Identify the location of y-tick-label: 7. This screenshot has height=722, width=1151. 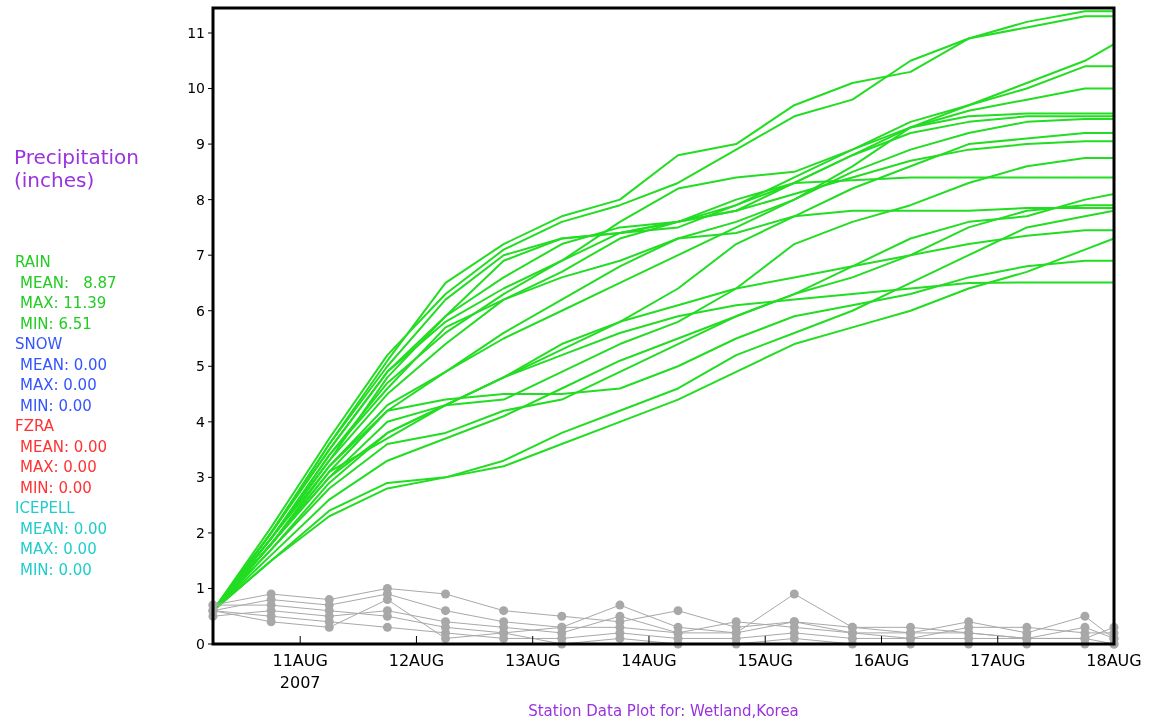
(200, 255).